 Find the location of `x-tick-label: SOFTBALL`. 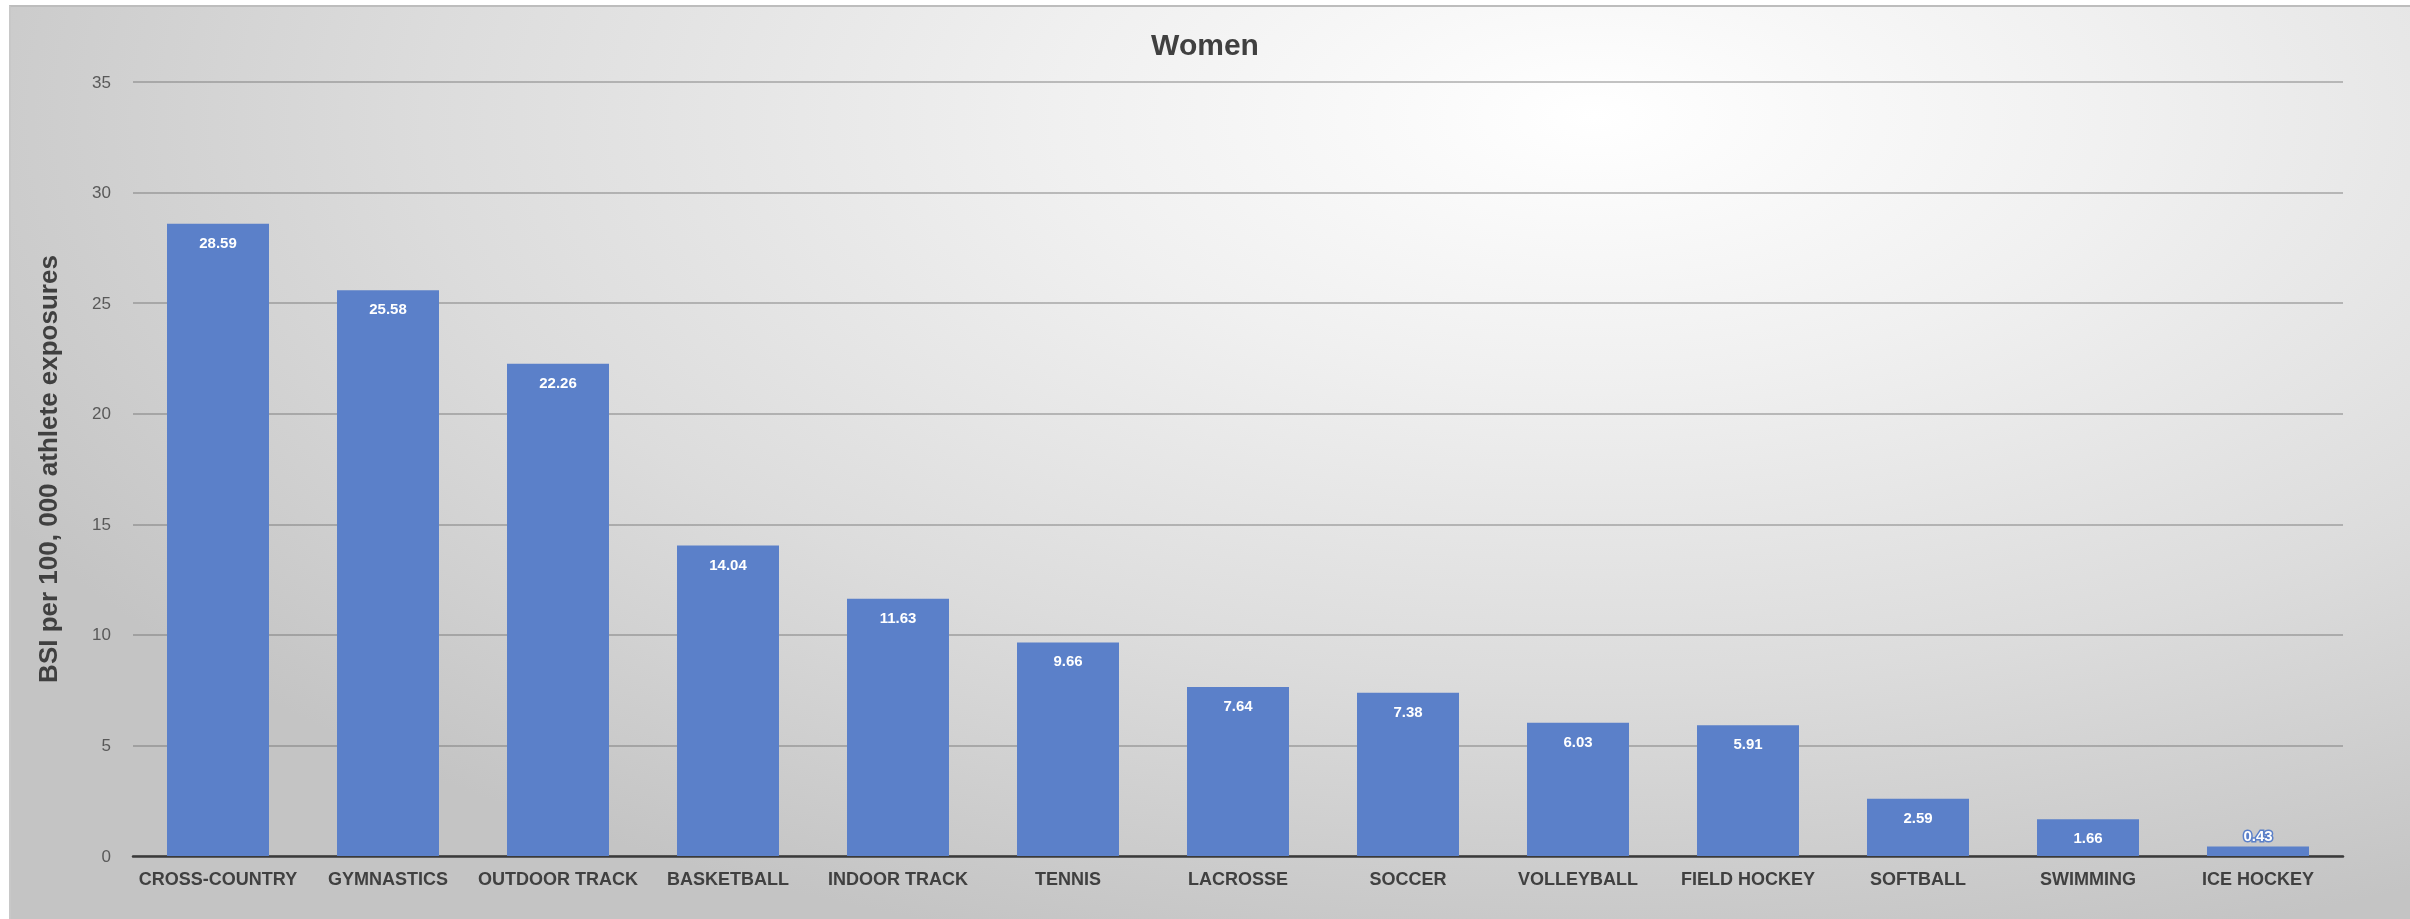

x-tick-label: SOFTBALL is located at coordinates (1918, 879).